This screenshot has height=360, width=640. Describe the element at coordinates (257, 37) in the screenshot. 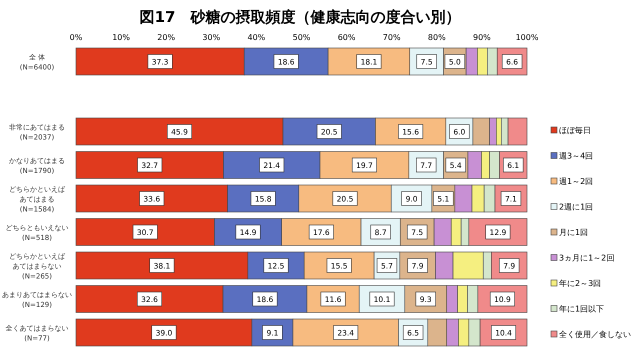

I see `x-tick-label: 40%` at that location.